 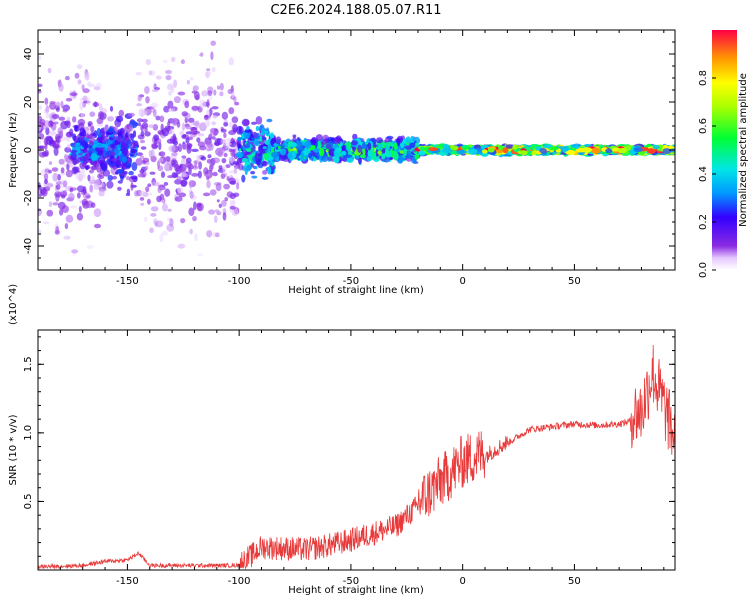 What do you see at coordinates (574, 281) in the screenshot?
I see `x-tick-label: 50` at bounding box center [574, 281].